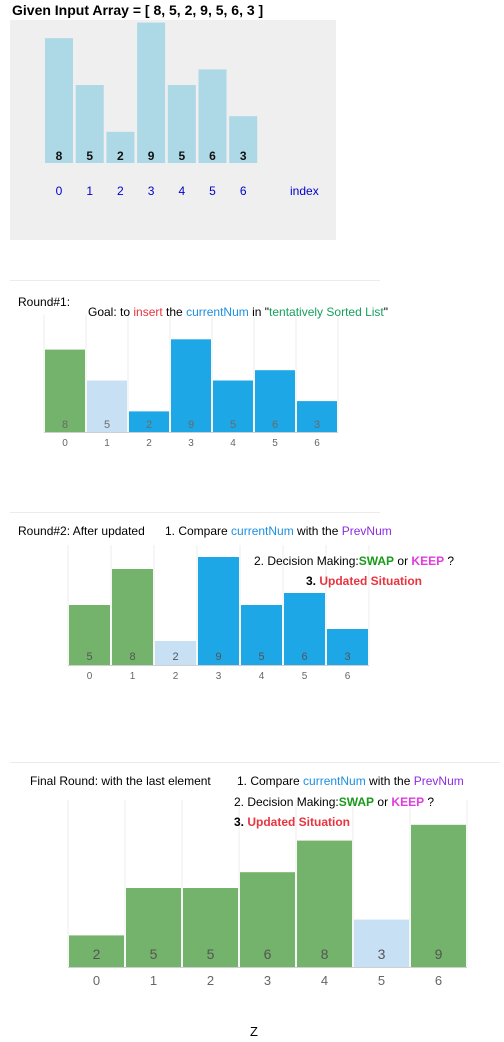  Describe the element at coordinates (299, 822) in the screenshot. I see `step-updated: Updated Situation` at that location.